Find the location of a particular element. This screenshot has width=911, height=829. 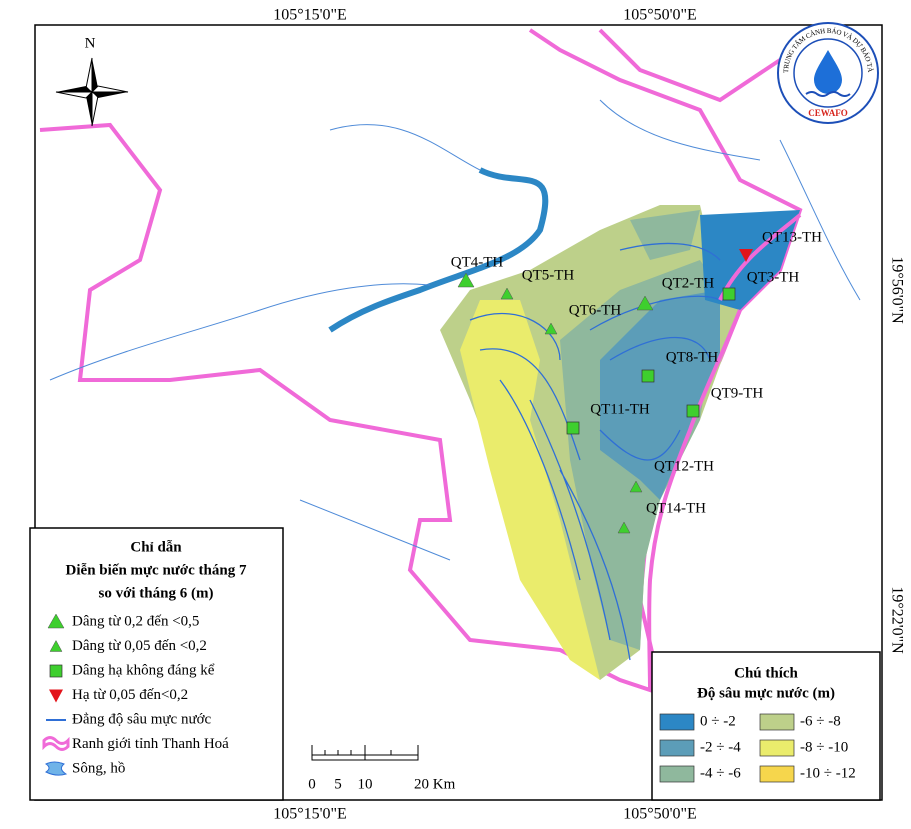

depth-legend-subtitle: Độ sâu mực nước (m) is located at coordinates (766, 693).